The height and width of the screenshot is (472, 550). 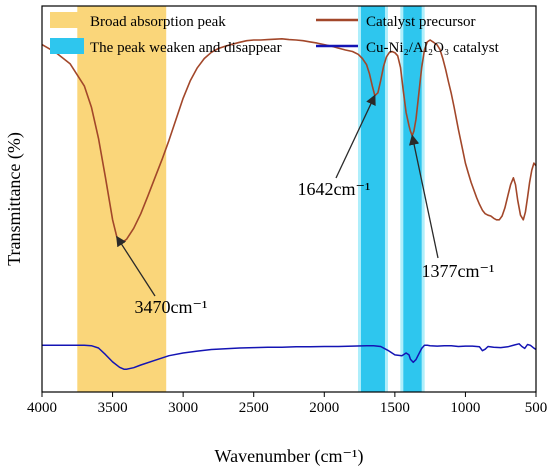 What do you see at coordinates (158, 22) in the screenshot?
I see `legend-label-broad-absorption: Broad absorption peak` at bounding box center [158, 22].